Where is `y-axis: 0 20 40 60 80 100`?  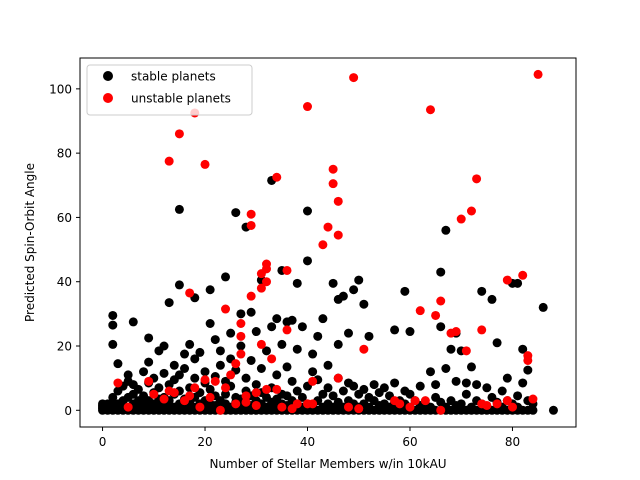 y-axis: 0 20 40 60 80 100 is located at coordinates (64, 250).